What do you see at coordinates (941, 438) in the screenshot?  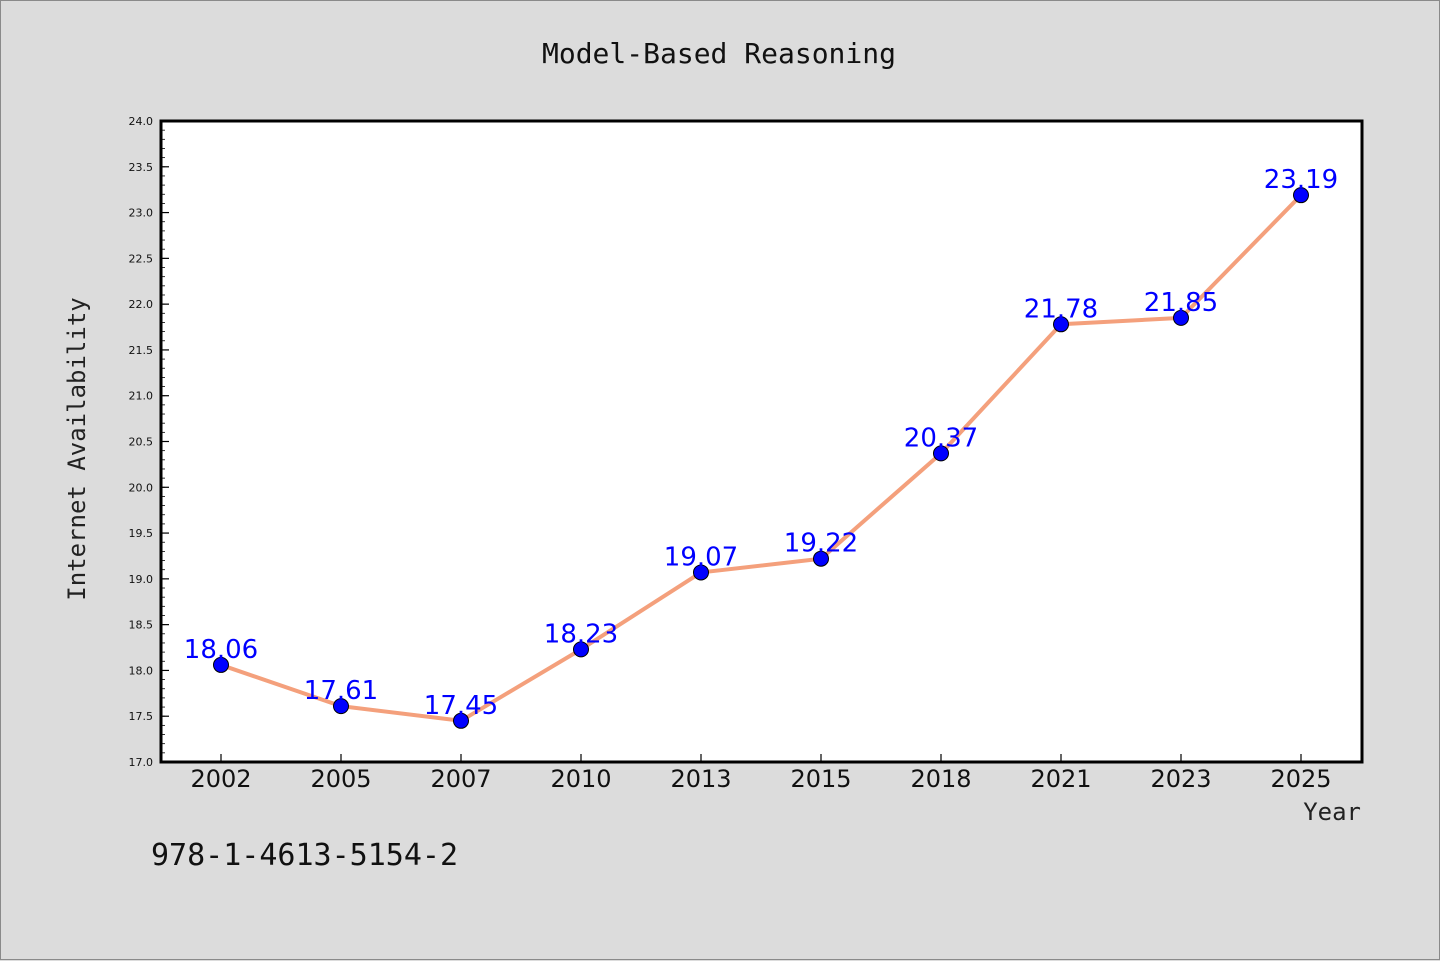 I see `data-label: 20.37` at bounding box center [941, 438].